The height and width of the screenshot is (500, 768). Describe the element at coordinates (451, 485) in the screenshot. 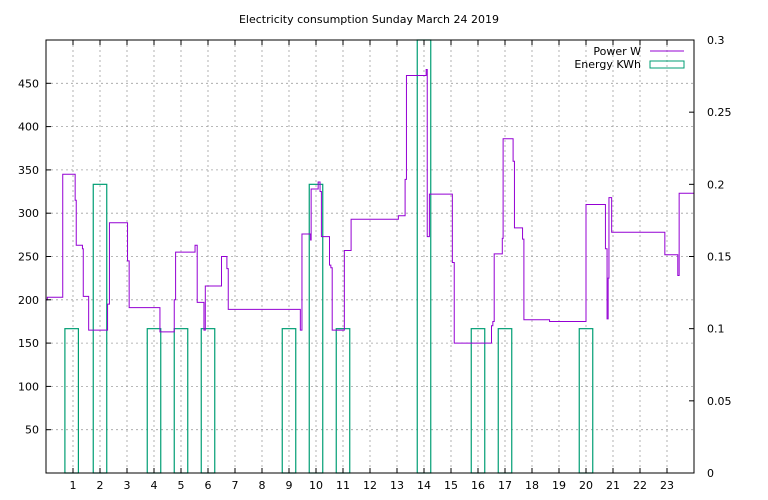

I see `x-tick-label: 15` at that location.